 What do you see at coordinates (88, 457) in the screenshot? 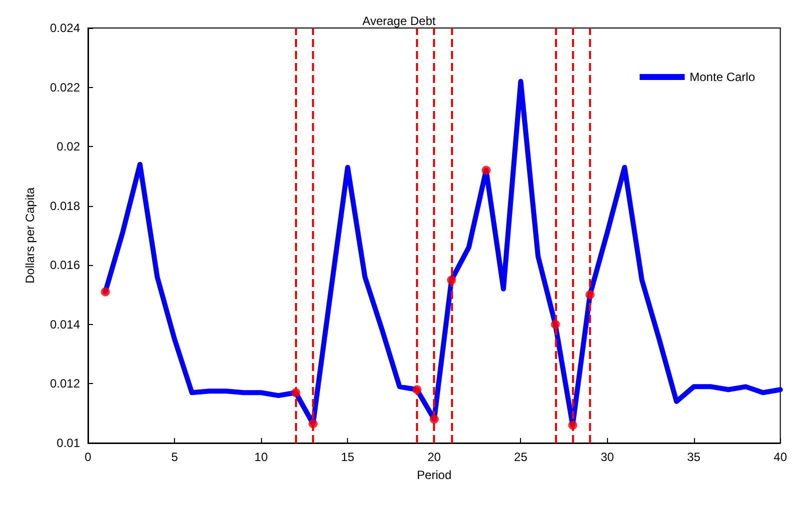
I see `x-tick-label: 0` at bounding box center [88, 457].